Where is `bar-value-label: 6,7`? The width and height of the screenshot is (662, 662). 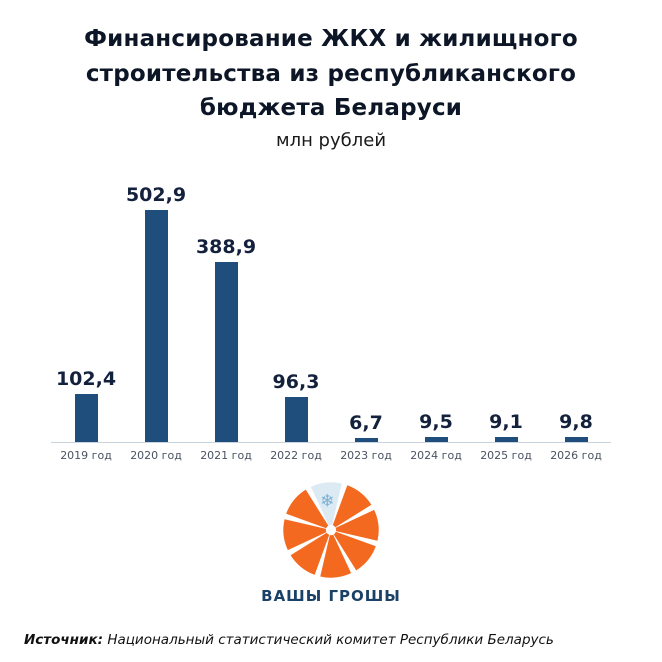
bar-value-label: 6,7 is located at coordinates (366, 423).